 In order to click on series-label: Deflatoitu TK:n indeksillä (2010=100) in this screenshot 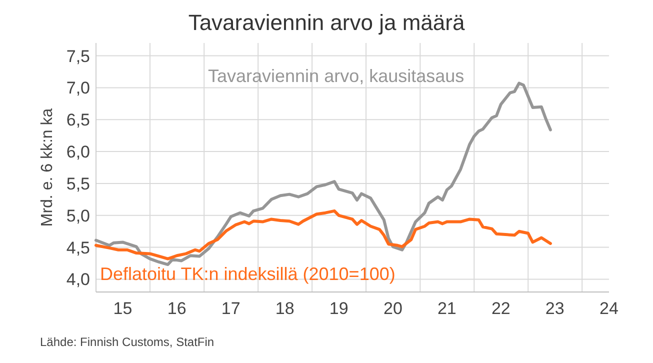, I will do `click(248, 274)`.